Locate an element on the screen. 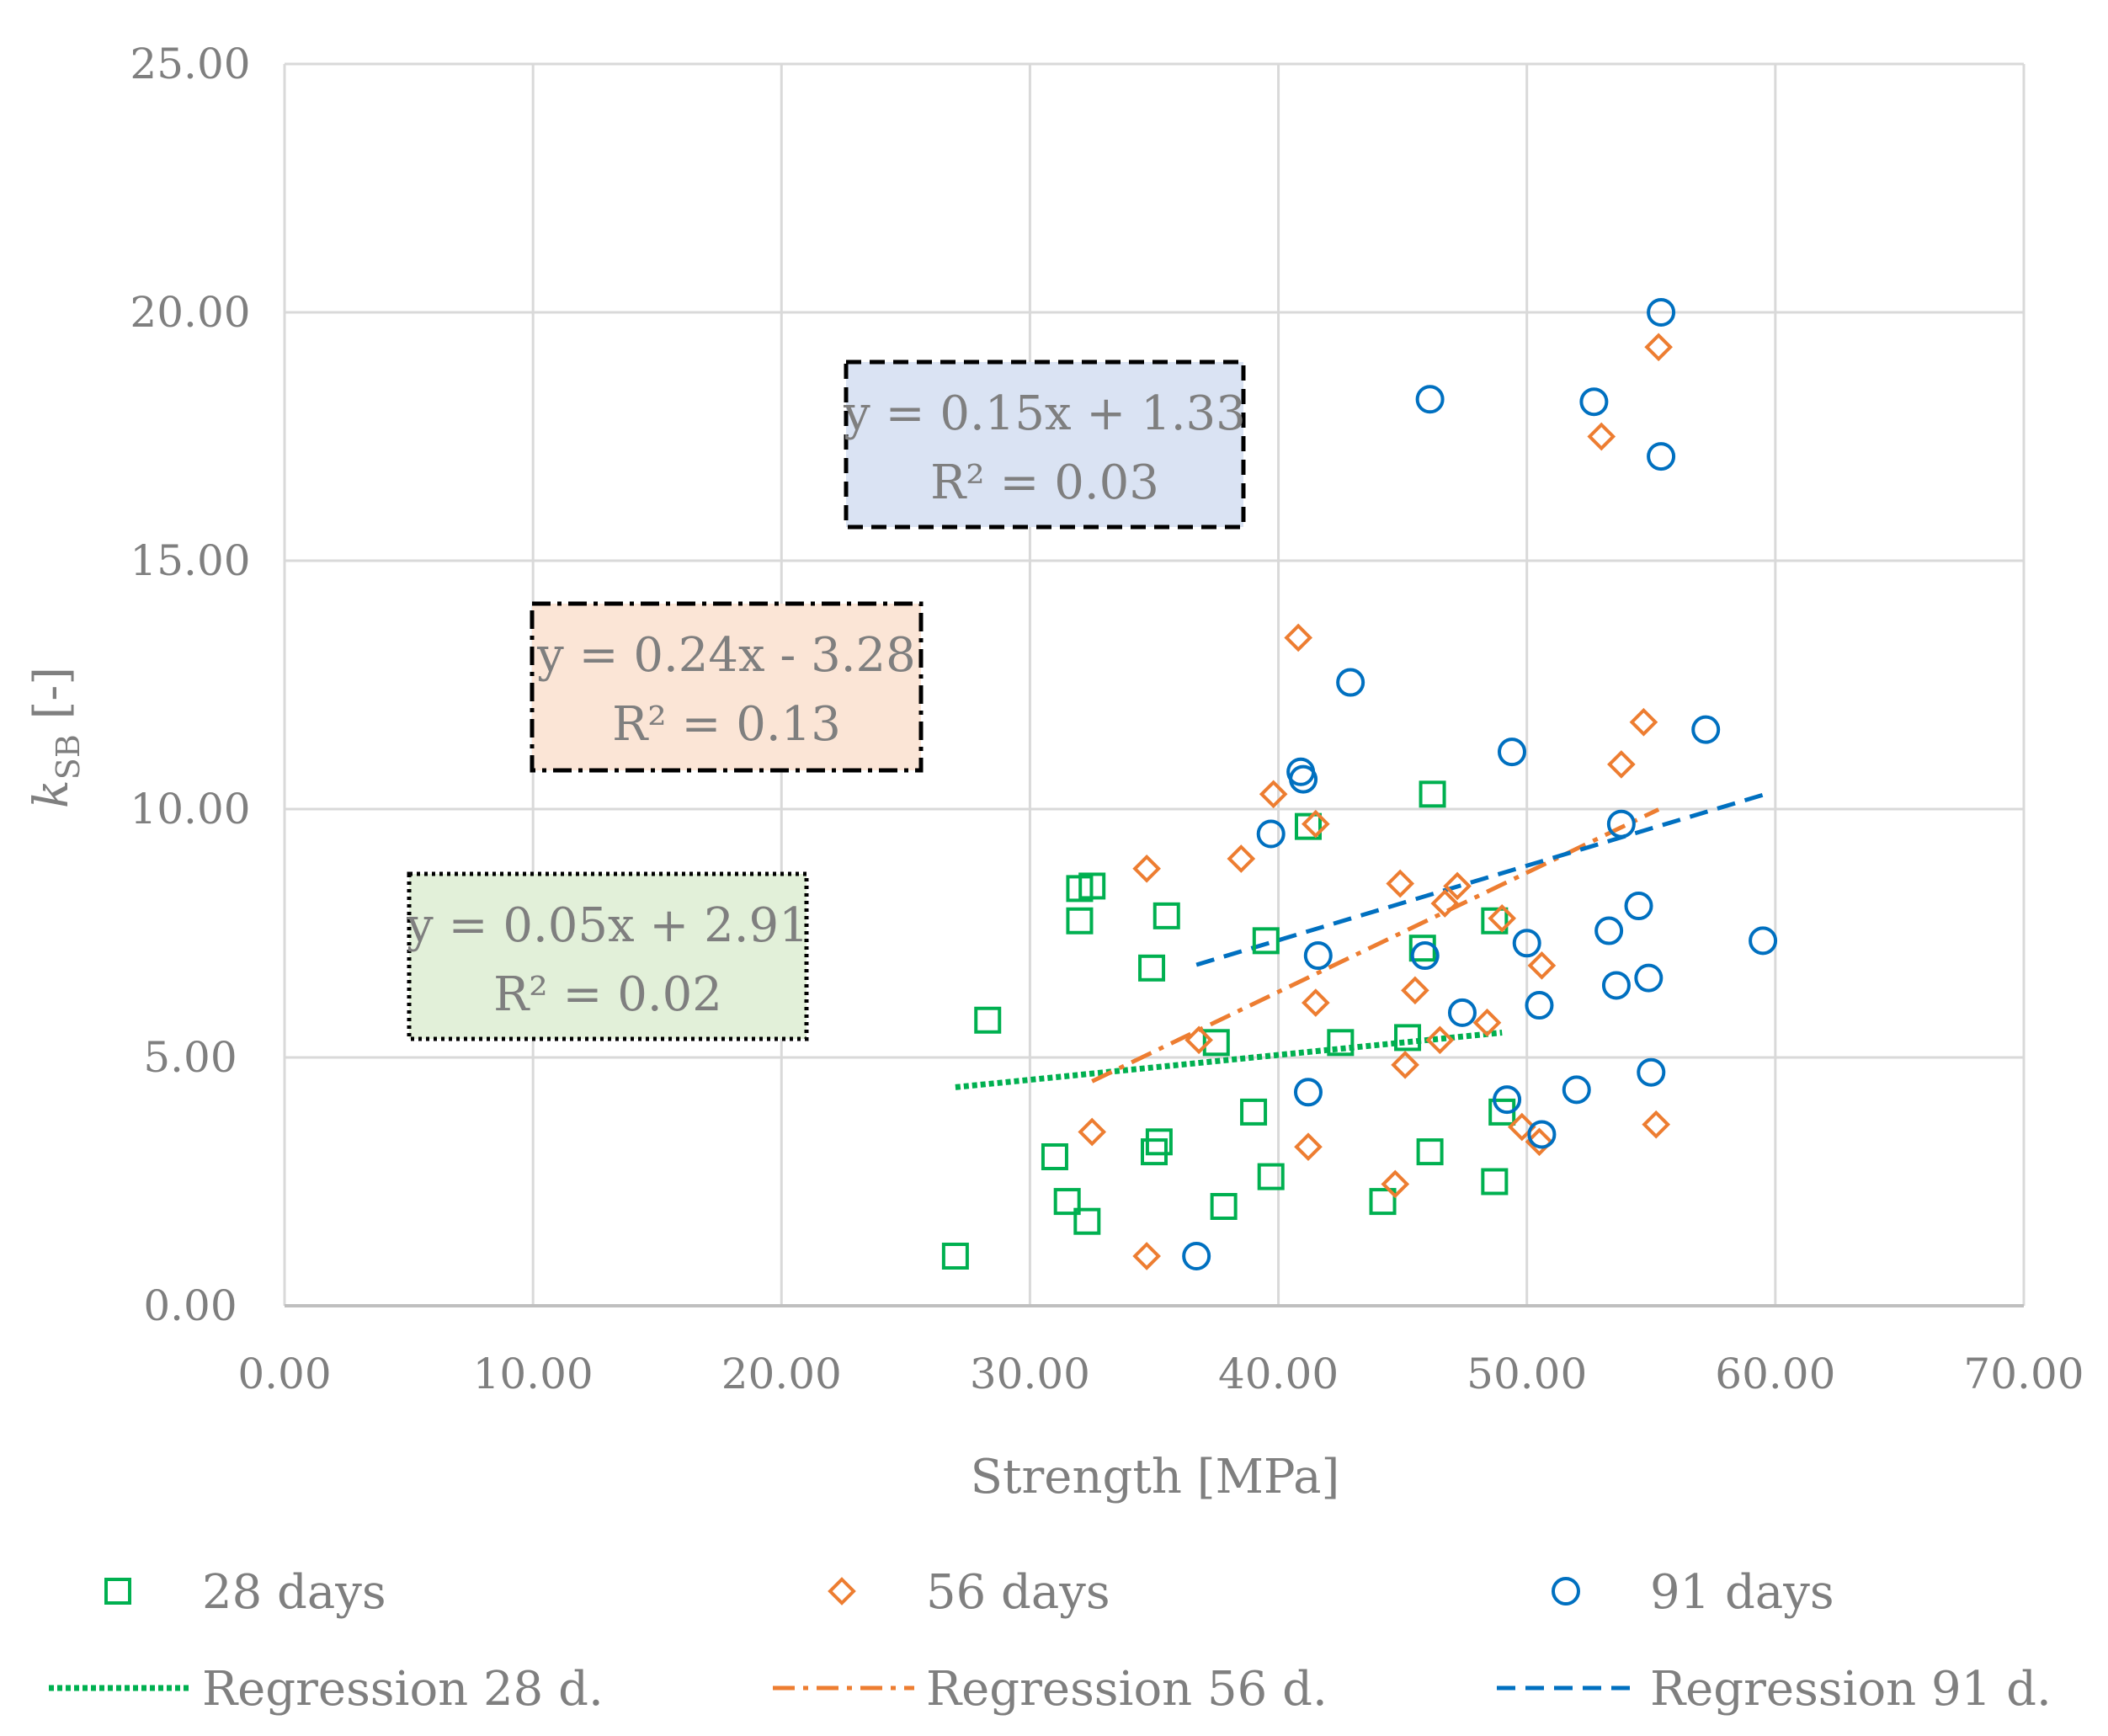 Image resolution: width=2108 pixels, height=1736 pixels. y-axis-label-suffix: [-] is located at coordinates (51, 700).